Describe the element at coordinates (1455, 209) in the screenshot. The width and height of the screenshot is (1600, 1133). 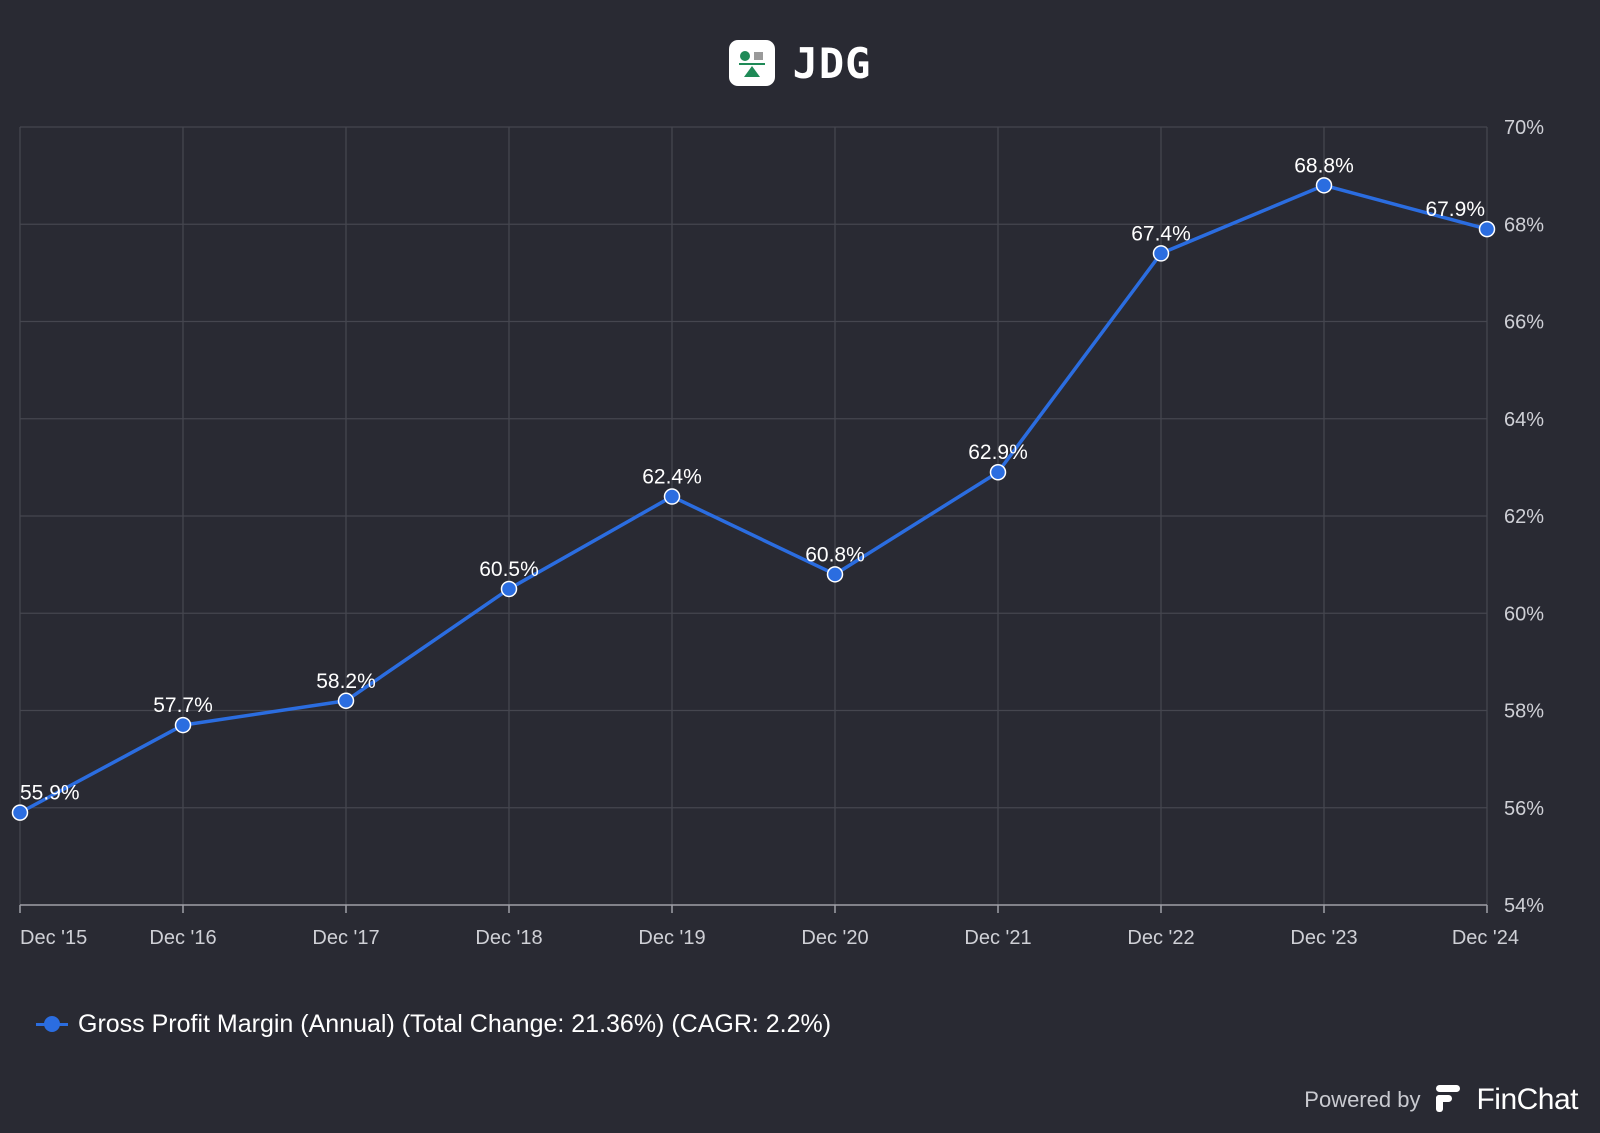
I see `data-label: 67.9%` at that location.